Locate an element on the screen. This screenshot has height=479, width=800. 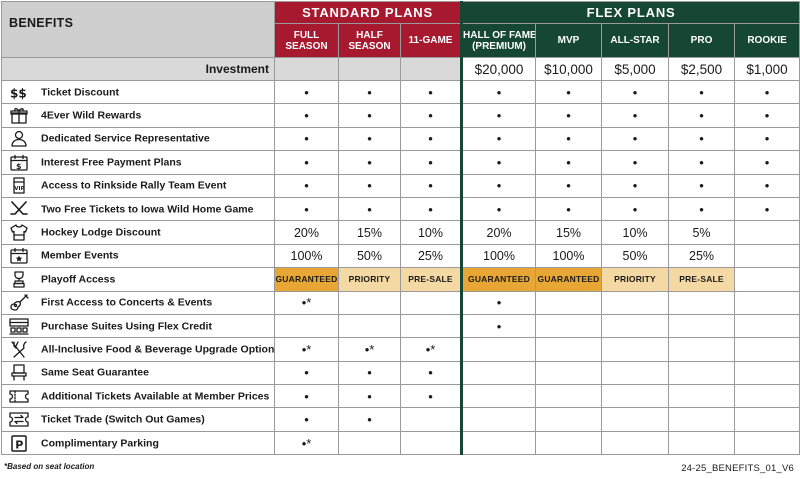
benefit-label: Same Seat Guarantee is located at coordinates (95, 372).